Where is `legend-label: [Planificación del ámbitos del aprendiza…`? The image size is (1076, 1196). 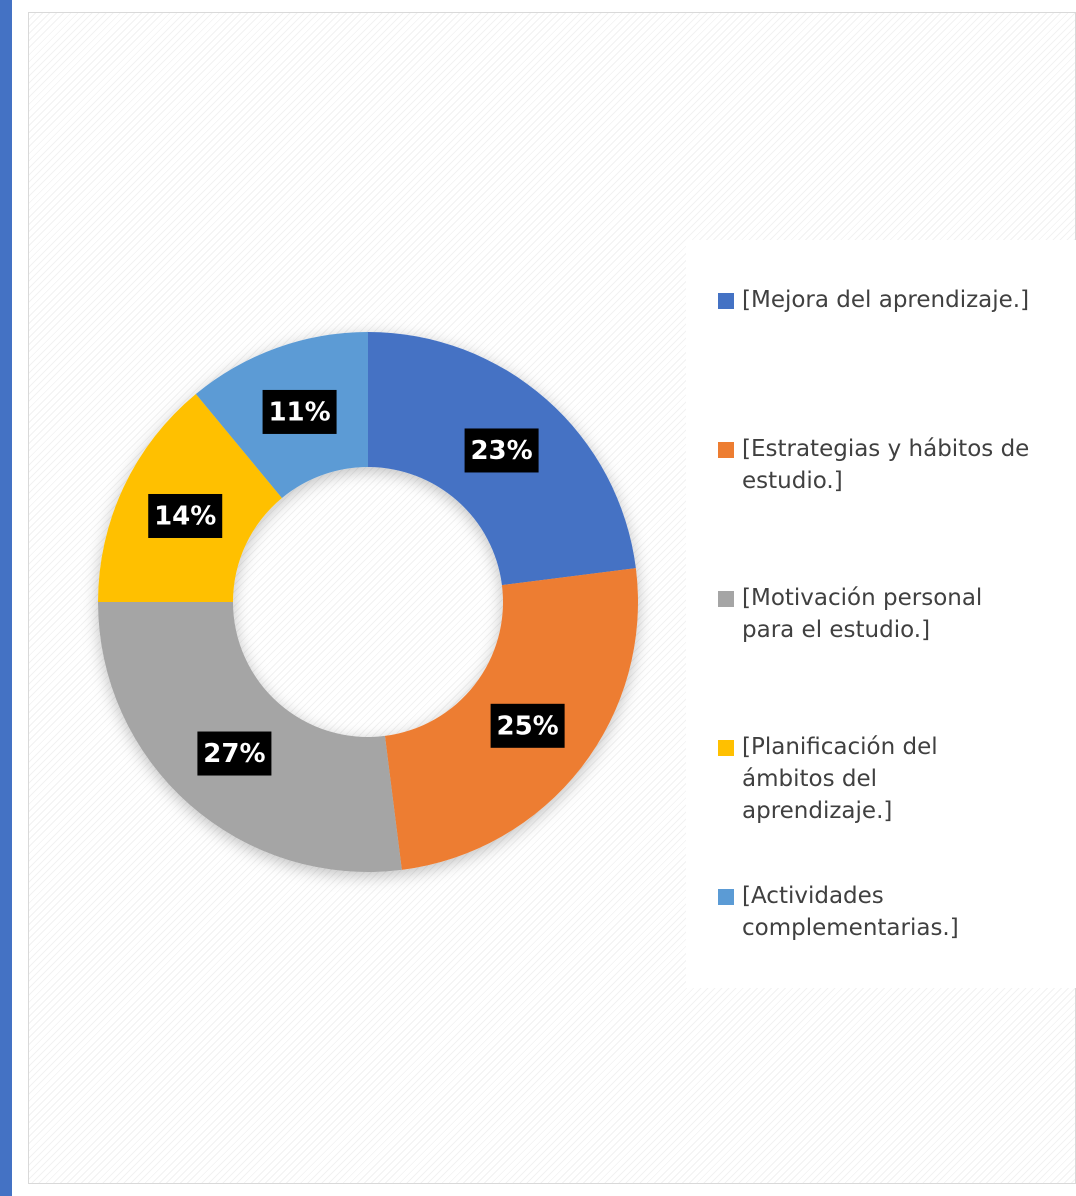 legend-label: [Planificación del ámbitos del aprendiza… is located at coordinates (840, 779).